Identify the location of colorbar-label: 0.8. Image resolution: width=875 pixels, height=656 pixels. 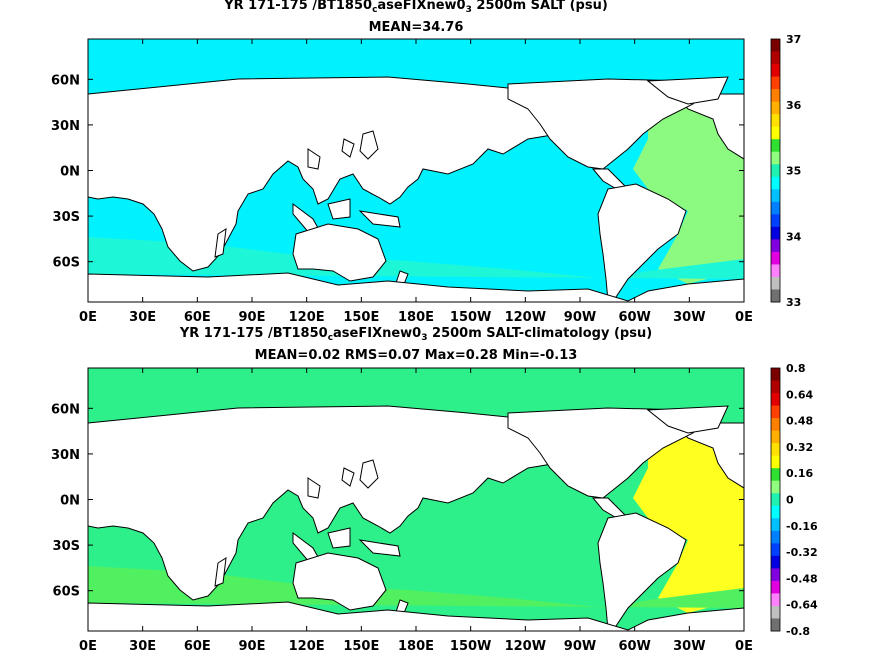
(796, 368).